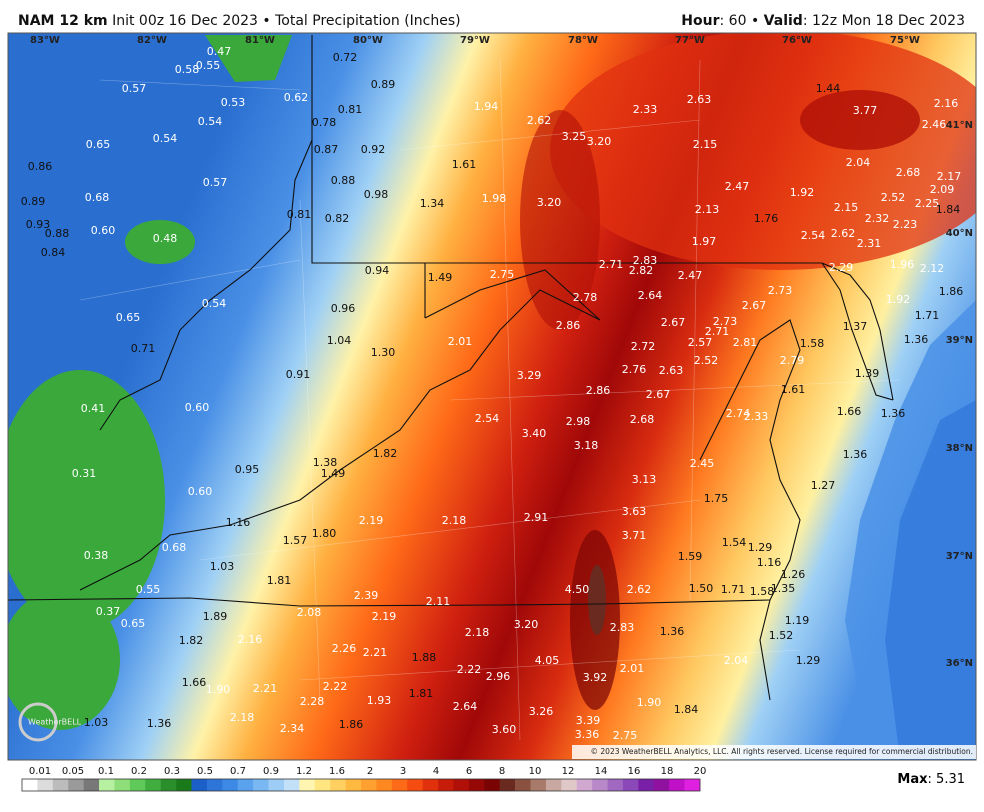 The width and height of the screenshot is (984, 812). Describe the element at coordinates (421, 693) in the screenshot. I see `station-value: 1.81` at that location.